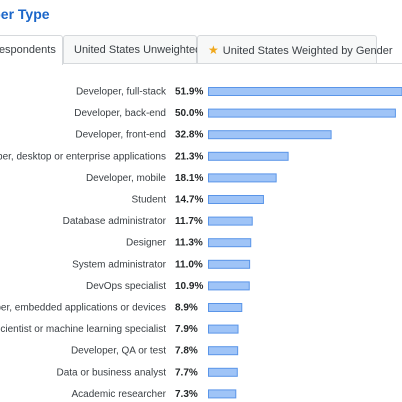  I want to click on category-label: DevOps specialist, so click(126, 286).